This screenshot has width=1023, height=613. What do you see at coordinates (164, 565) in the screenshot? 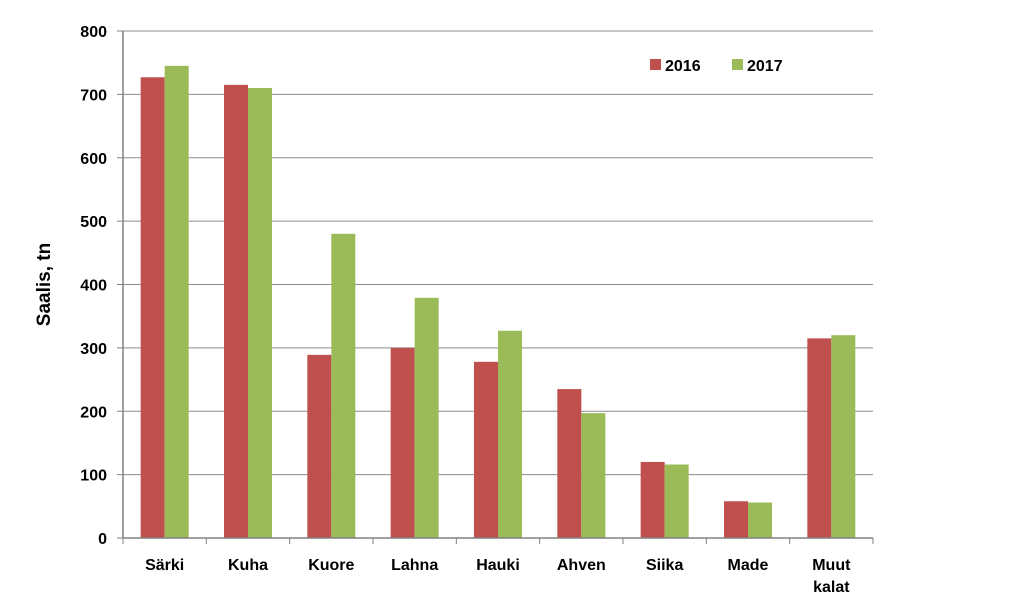
I see `x-category-label: Särki` at bounding box center [164, 565].